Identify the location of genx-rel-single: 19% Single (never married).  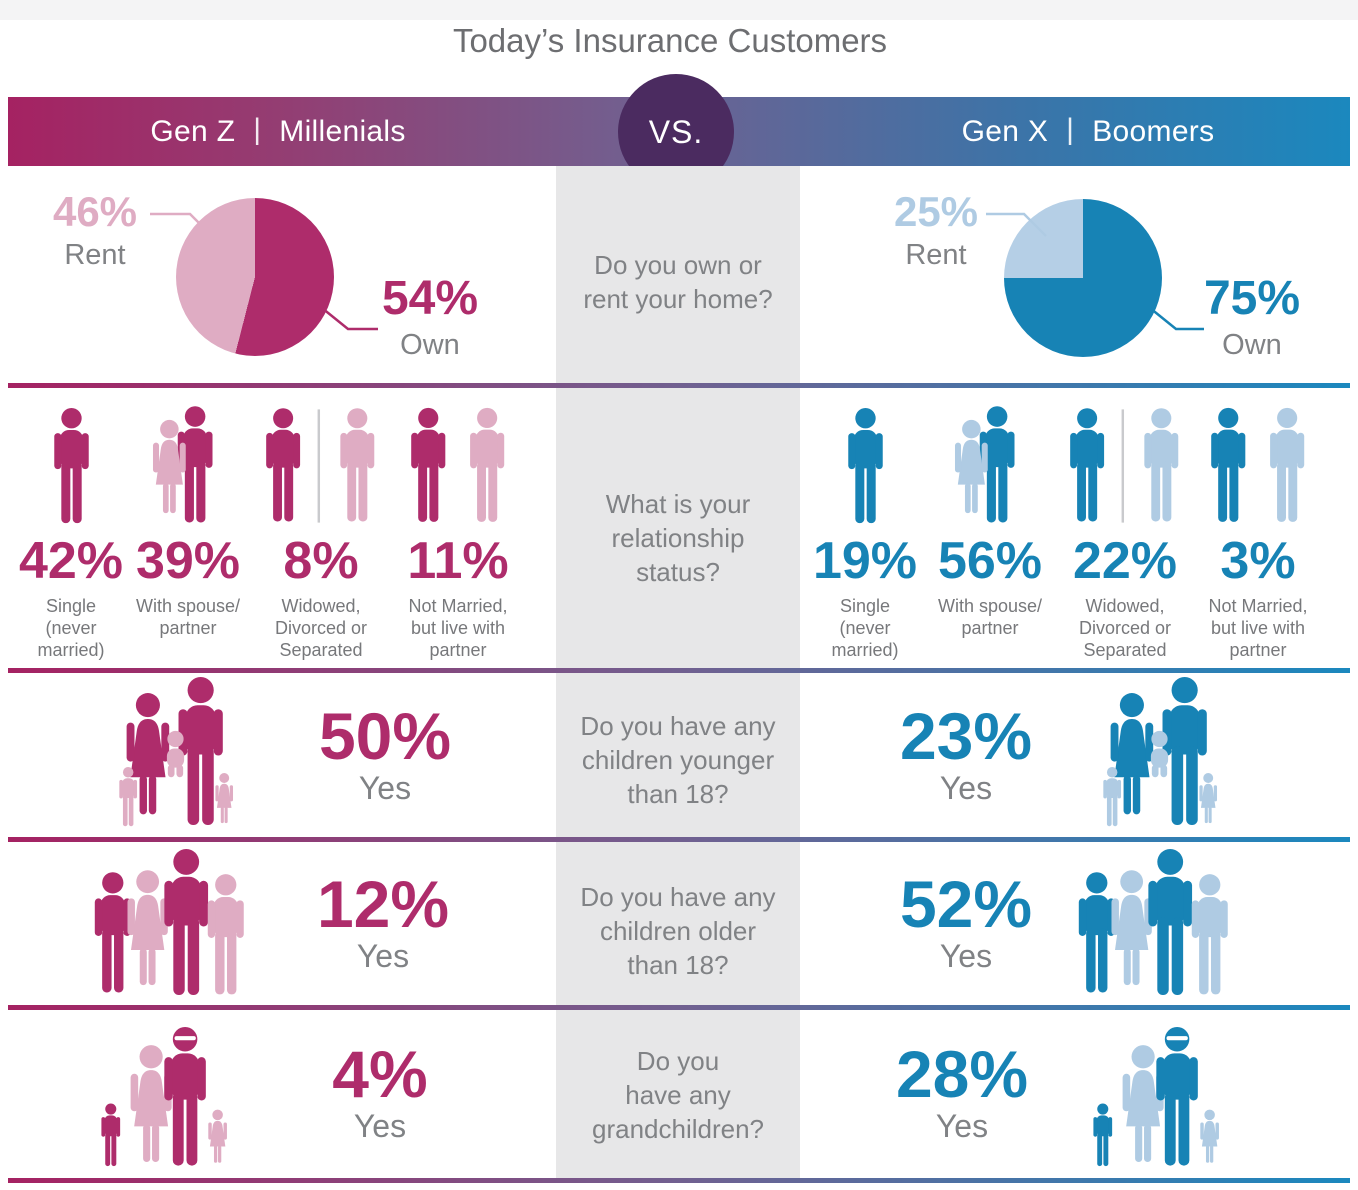
(865, 532).